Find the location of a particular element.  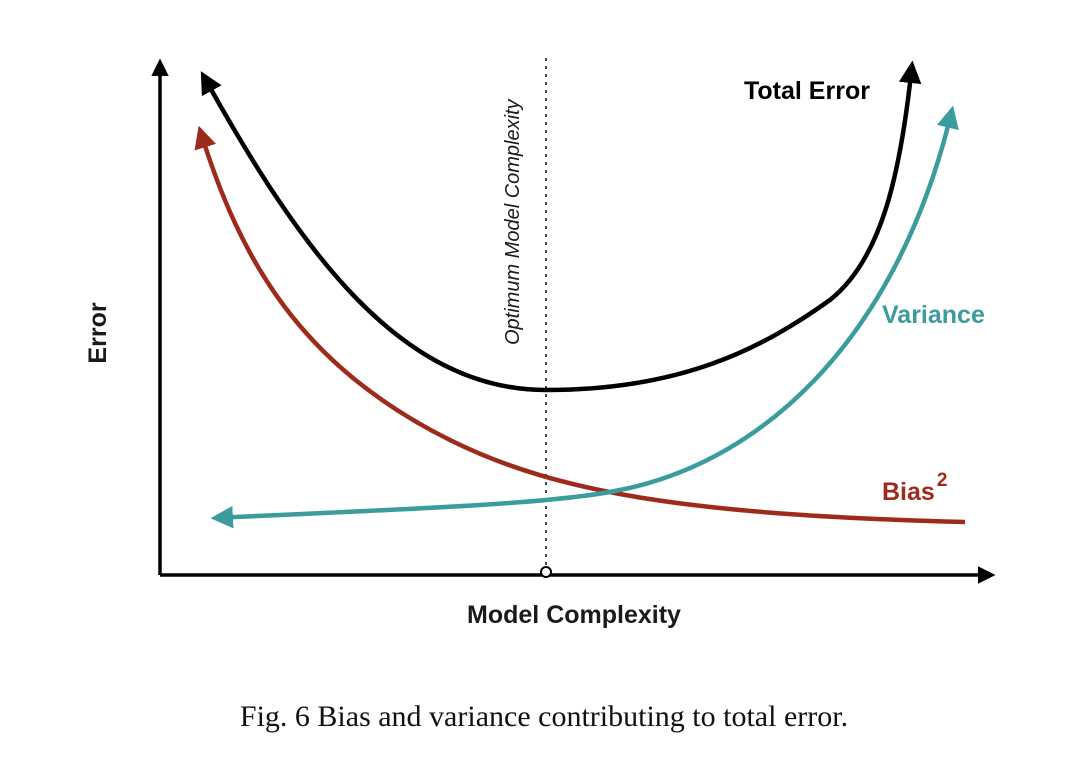

bias-label-text: Bias is located at coordinates (908, 492).